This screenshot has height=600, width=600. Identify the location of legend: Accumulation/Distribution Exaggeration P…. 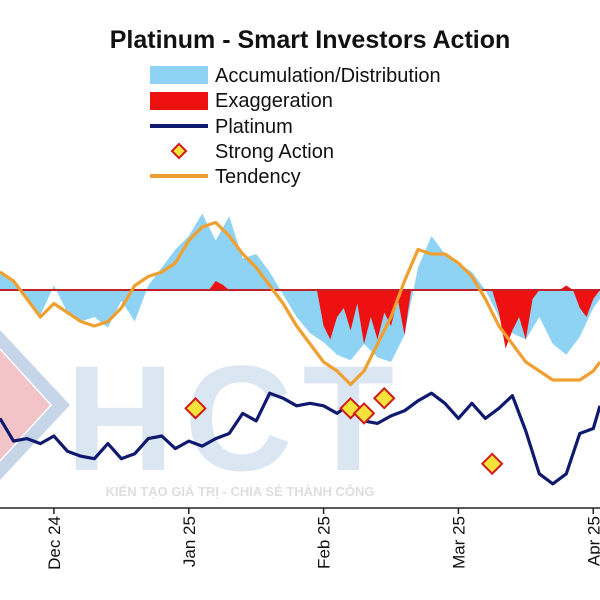
(295, 126).